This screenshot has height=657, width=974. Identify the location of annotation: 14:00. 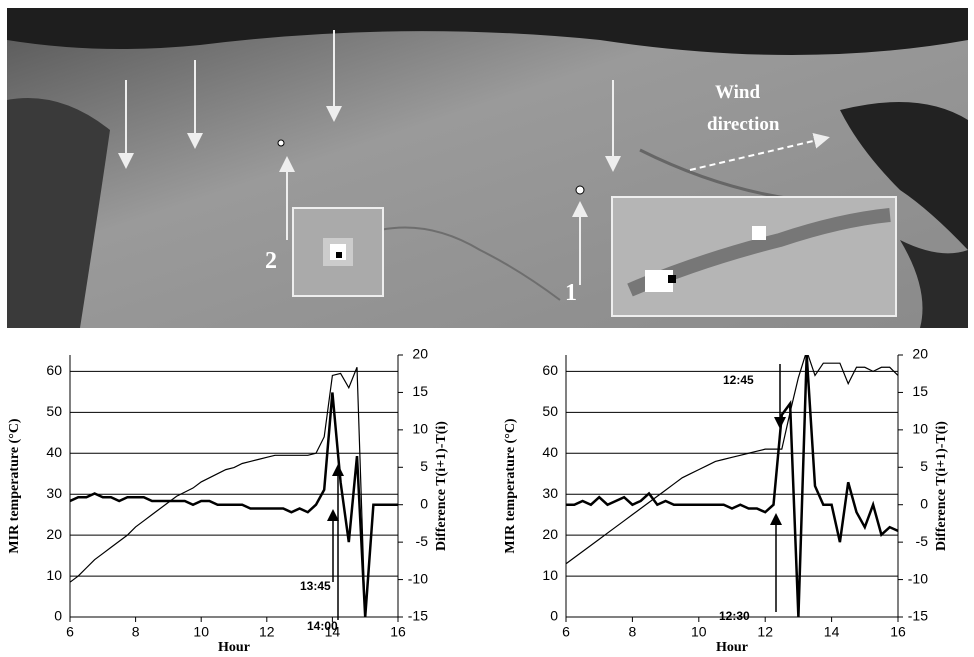
(322, 626).